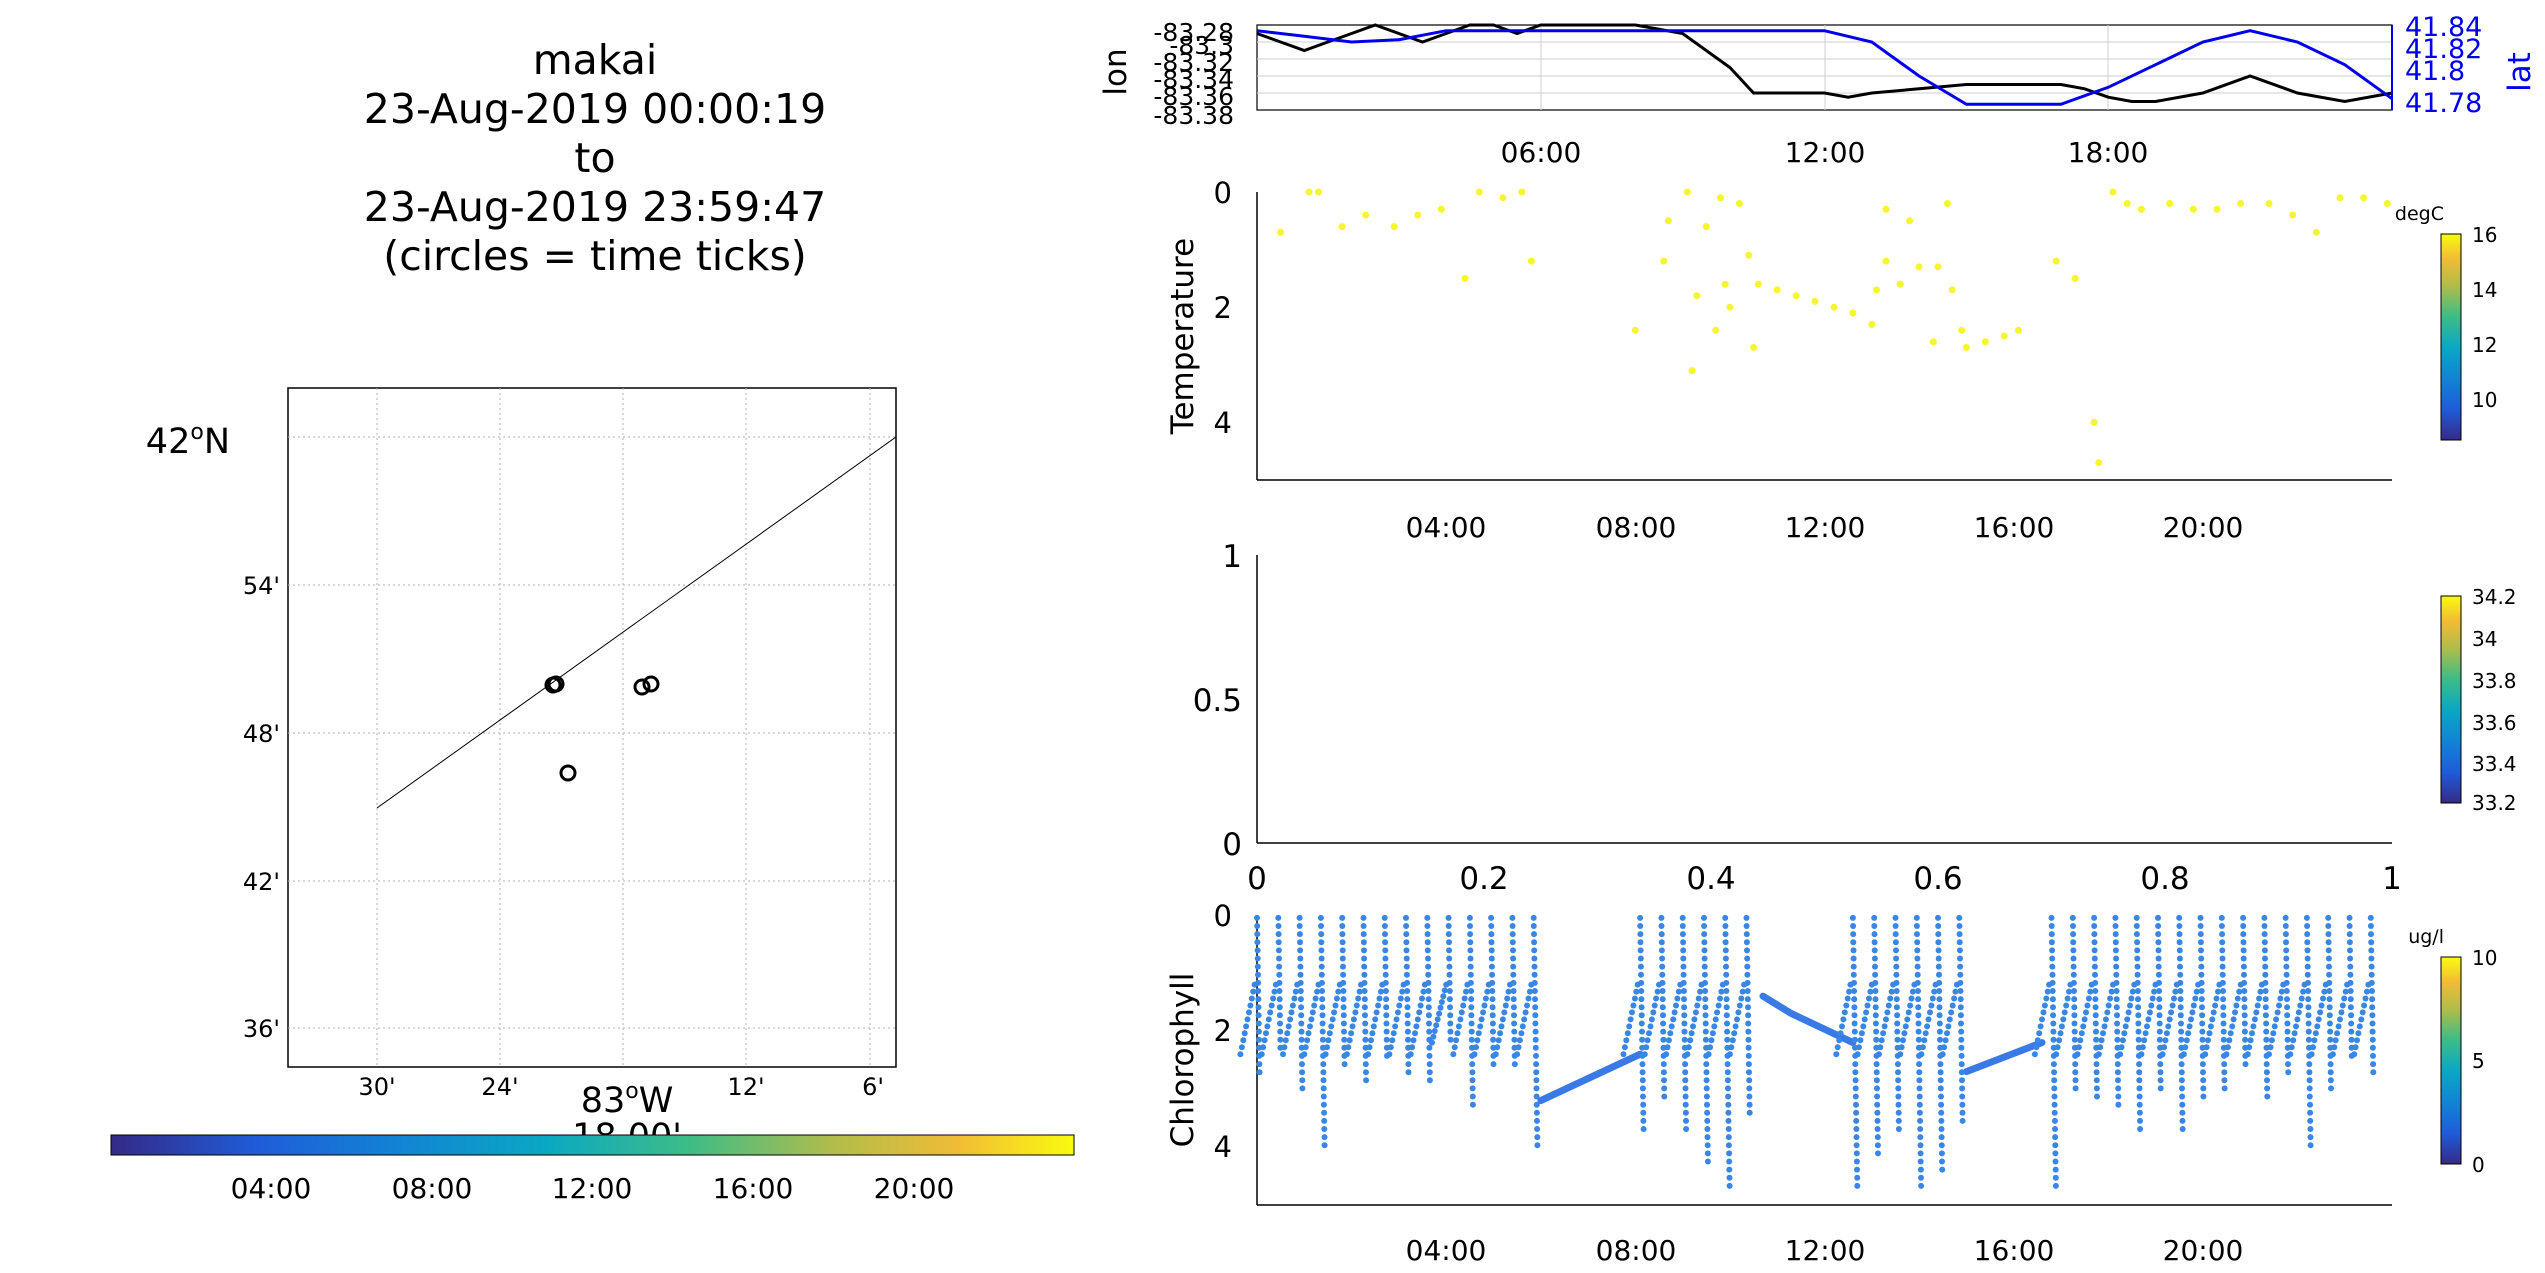 The image size is (2545, 1273). Describe the element at coordinates (592, 1161) in the screenshot. I see `map-time-colorbar: 18.00' 04:00 08:00 12:00 16:00 20:00` at that location.